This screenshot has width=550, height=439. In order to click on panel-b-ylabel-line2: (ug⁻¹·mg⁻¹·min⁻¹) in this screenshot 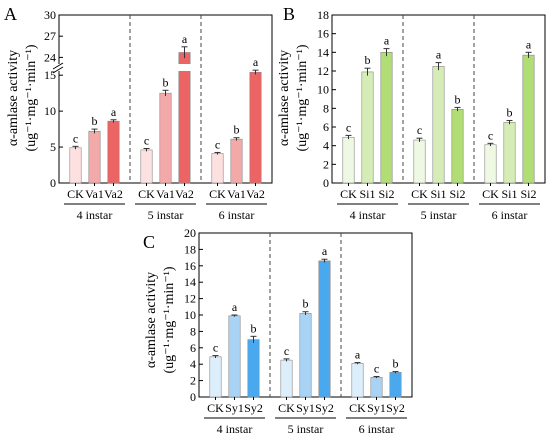, I will do `click(302, 97)`.